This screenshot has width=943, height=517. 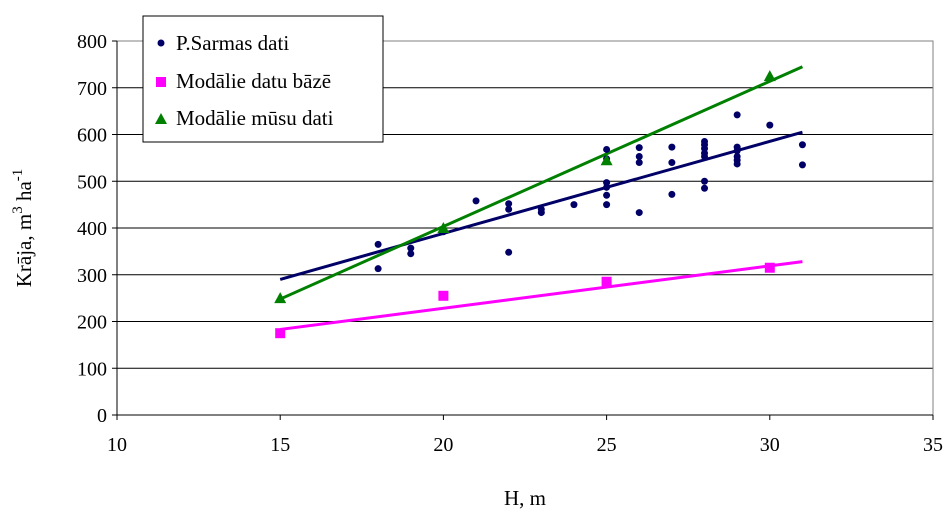 I want to click on x-tick-label: 10, so click(x=117, y=445).